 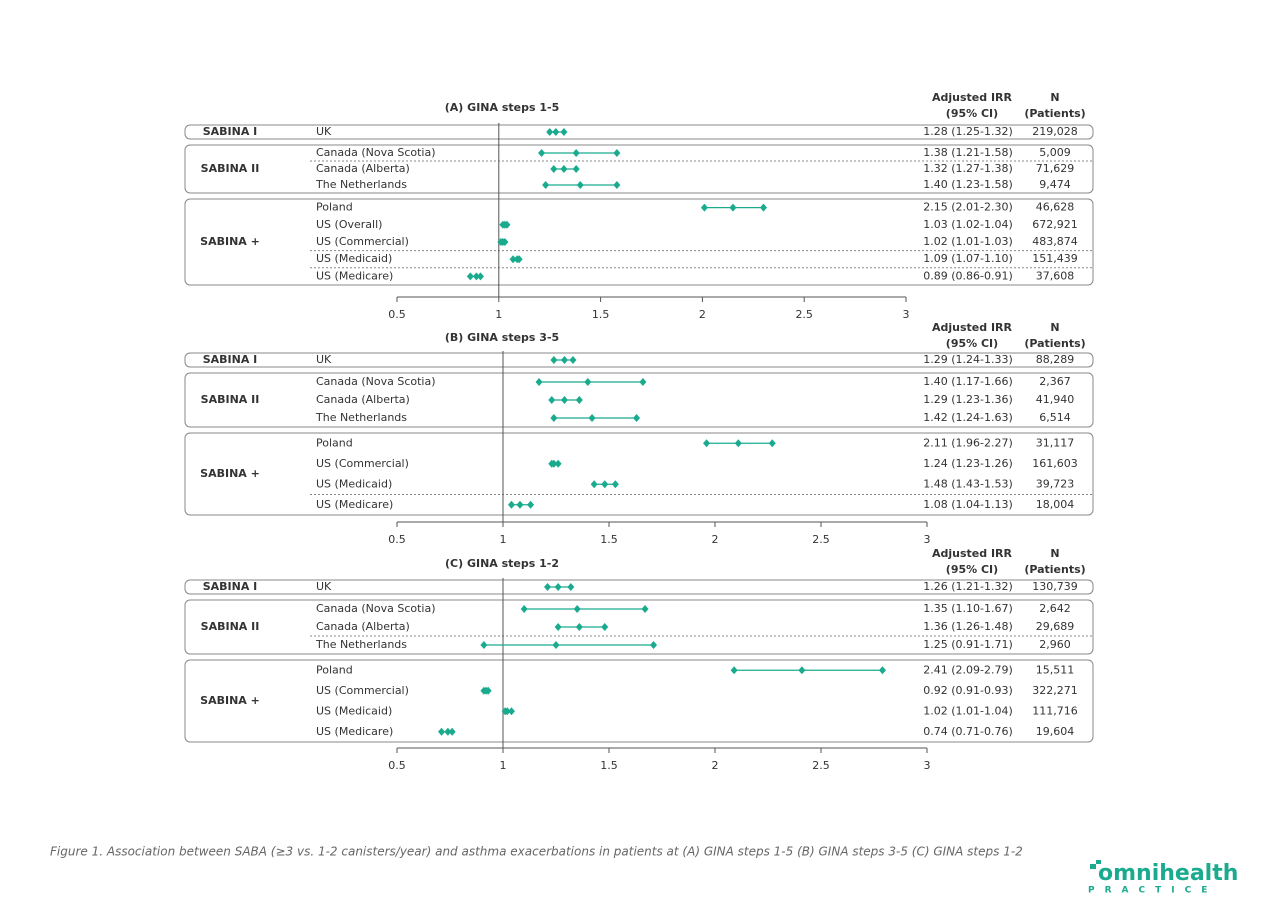 What do you see at coordinates (968, 207) in the screenshot?
I see `irr-label: 2.15 (2.01-2.30)` at bounding box center [968, 207].